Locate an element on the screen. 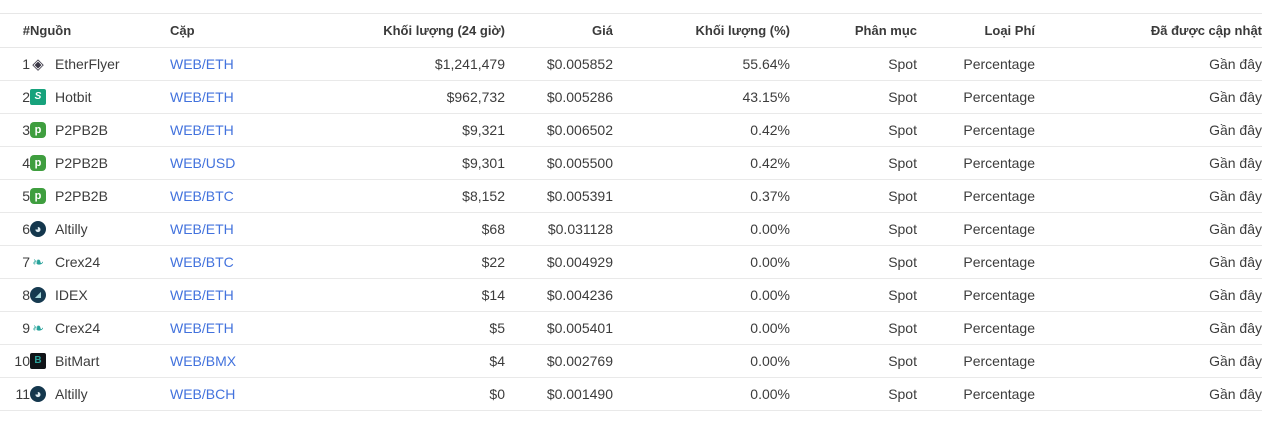 The width and height of the screenshot is (1276, 435). altilly-logo-icon: ◕ is located at coordinates (38, 394).